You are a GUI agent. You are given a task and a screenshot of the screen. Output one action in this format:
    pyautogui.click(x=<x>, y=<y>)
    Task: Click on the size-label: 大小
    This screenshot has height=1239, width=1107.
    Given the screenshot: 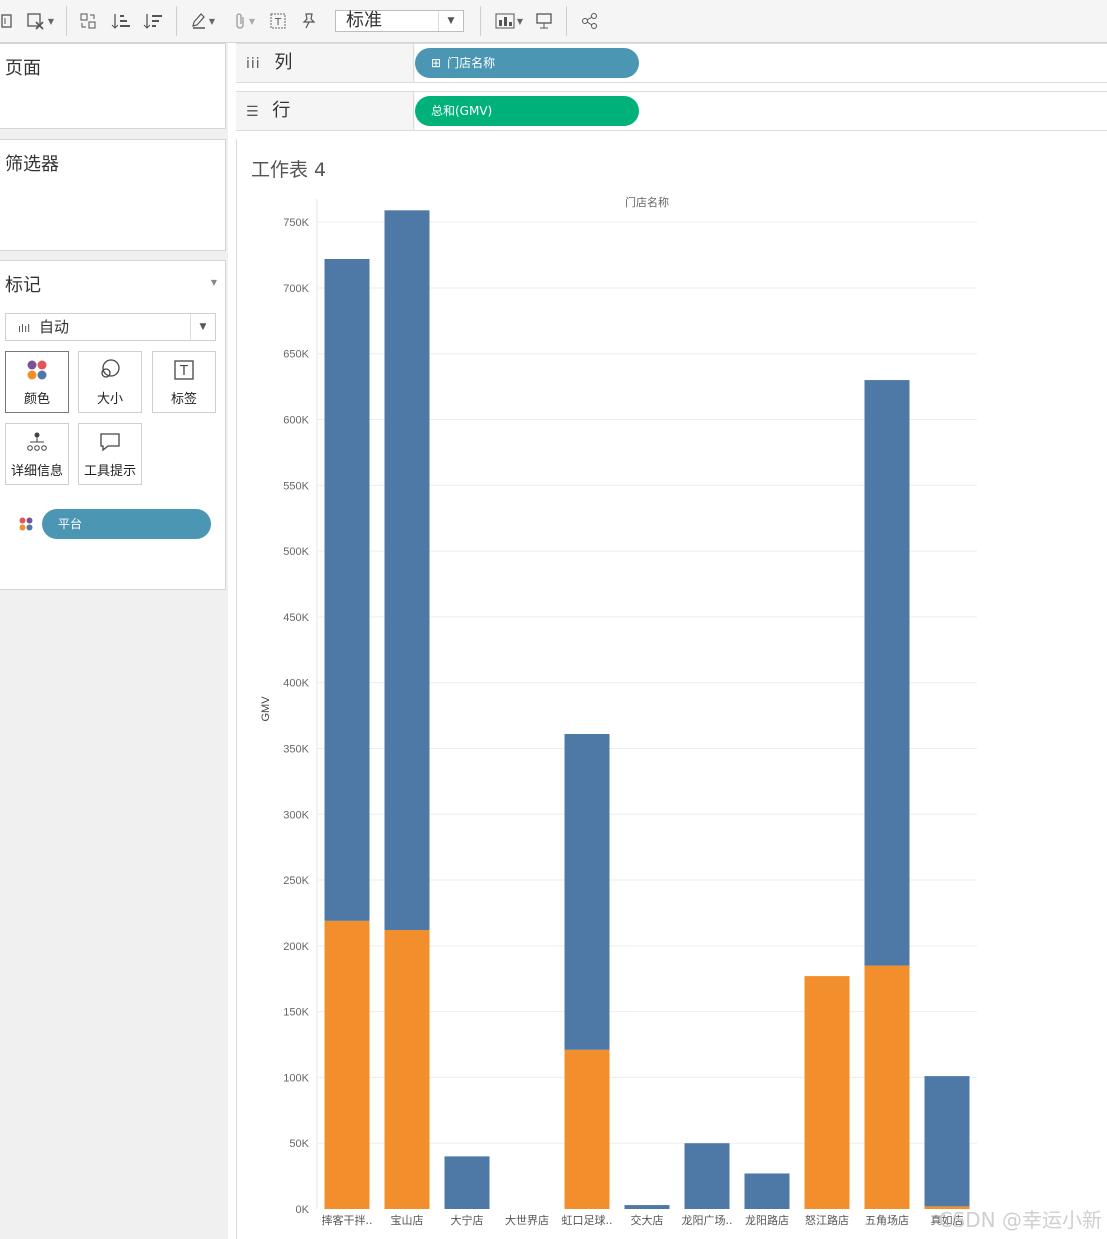 What is the action you would take?
    pyautogui.click(x=109, y=399)
    